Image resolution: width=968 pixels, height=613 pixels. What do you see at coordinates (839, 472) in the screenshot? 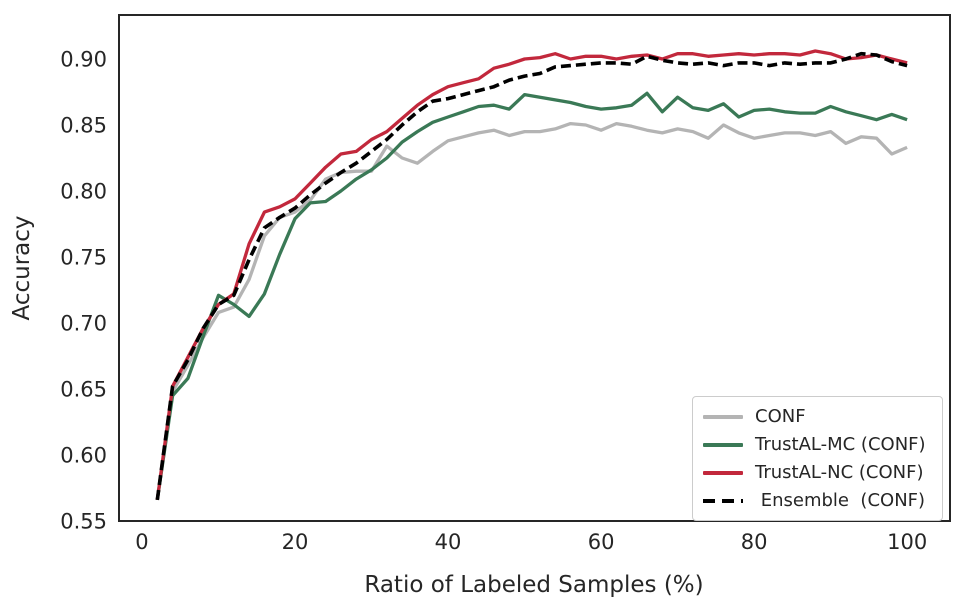
I see `legend-label-trustal-nc: TrustAL-NC (CONF)` at bounding box center [839, 472].